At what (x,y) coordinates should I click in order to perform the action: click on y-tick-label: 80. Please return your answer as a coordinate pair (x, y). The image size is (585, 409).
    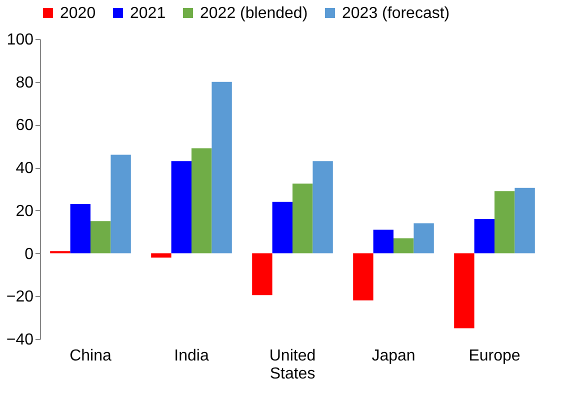
    Looking at the image, I should click on (25, 83).